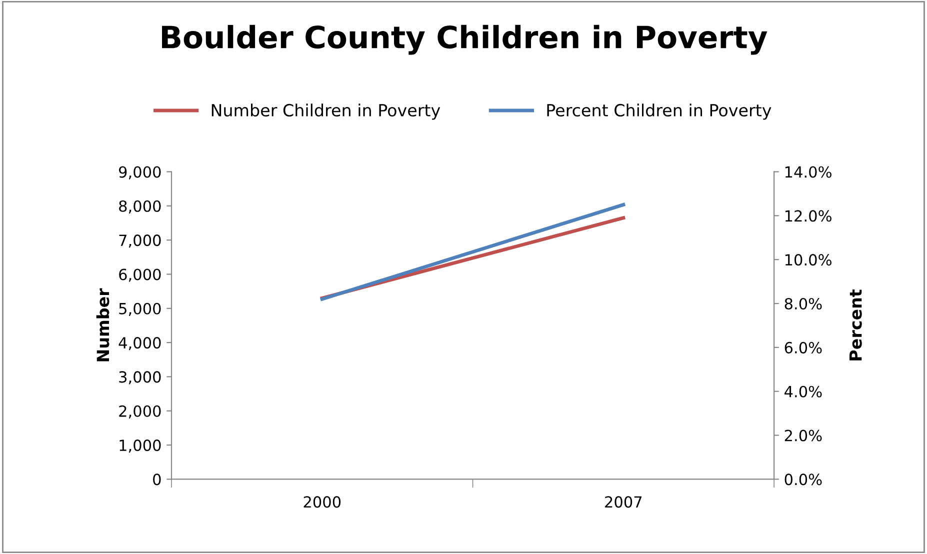 The height and width of the screenshot is (554, 927). Describe the element at coordinates (803, 304) in the screenshot. I see `y2-tick-label: 8.0%` at that location.